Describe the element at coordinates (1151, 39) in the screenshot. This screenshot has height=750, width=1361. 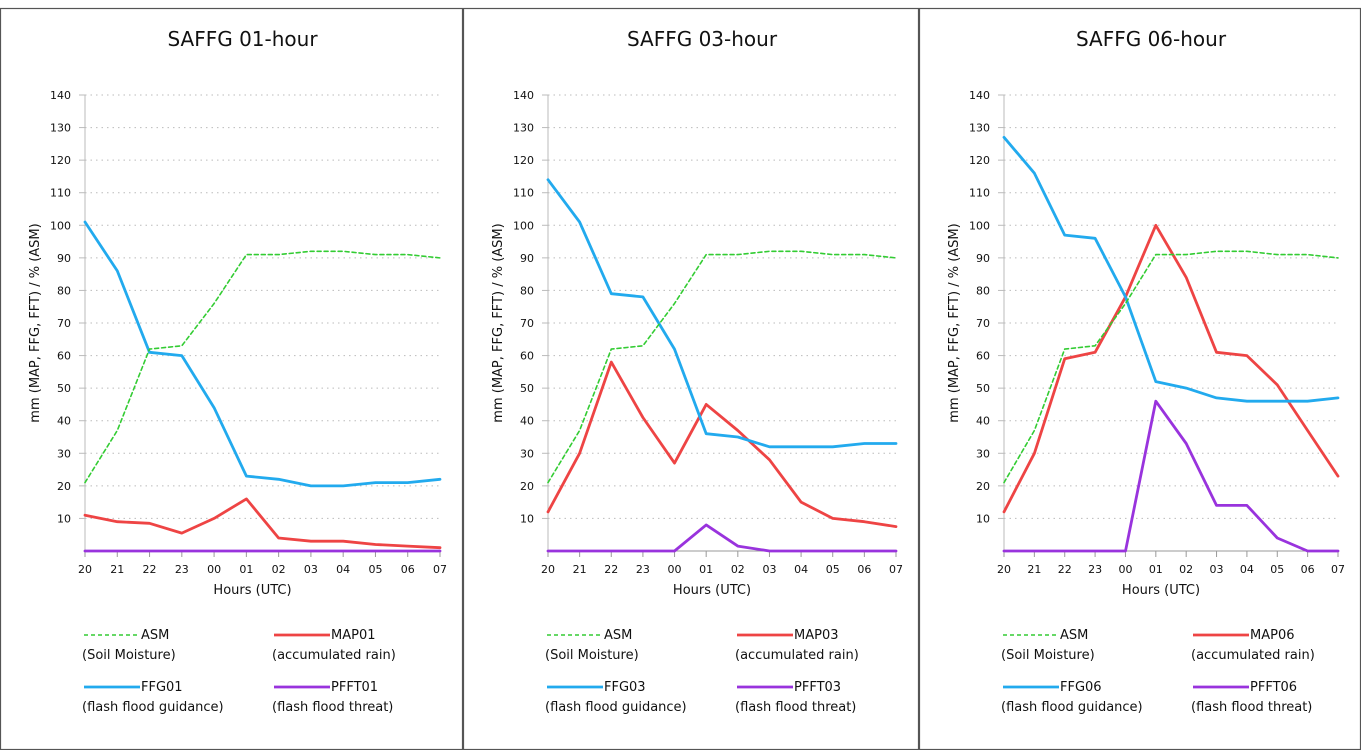
I see `chart-title: SAFFG 06-hour` at that location.